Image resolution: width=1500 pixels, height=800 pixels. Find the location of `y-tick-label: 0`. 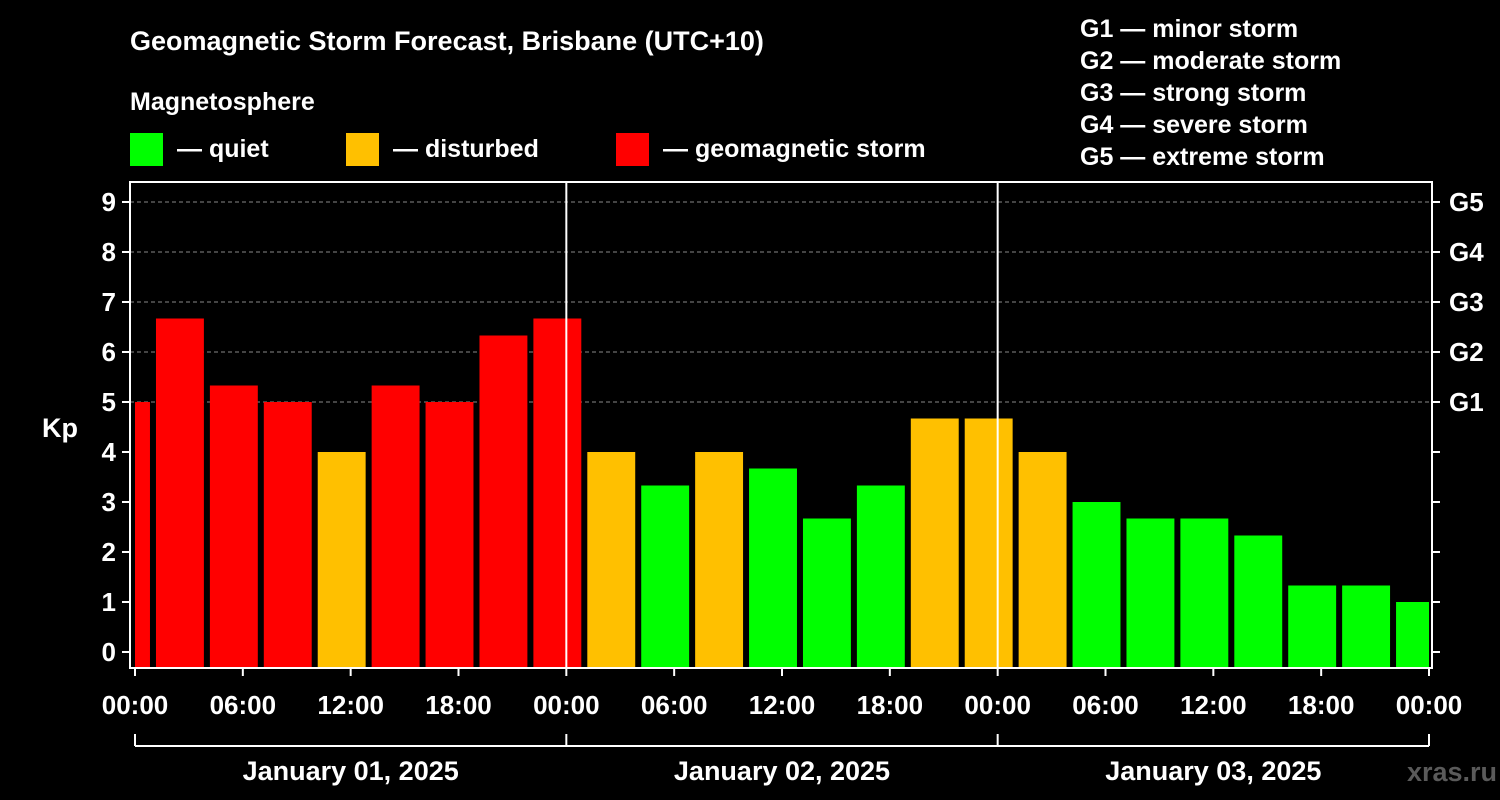

y-tick-label: 0 is located at coordinates (109, 652).